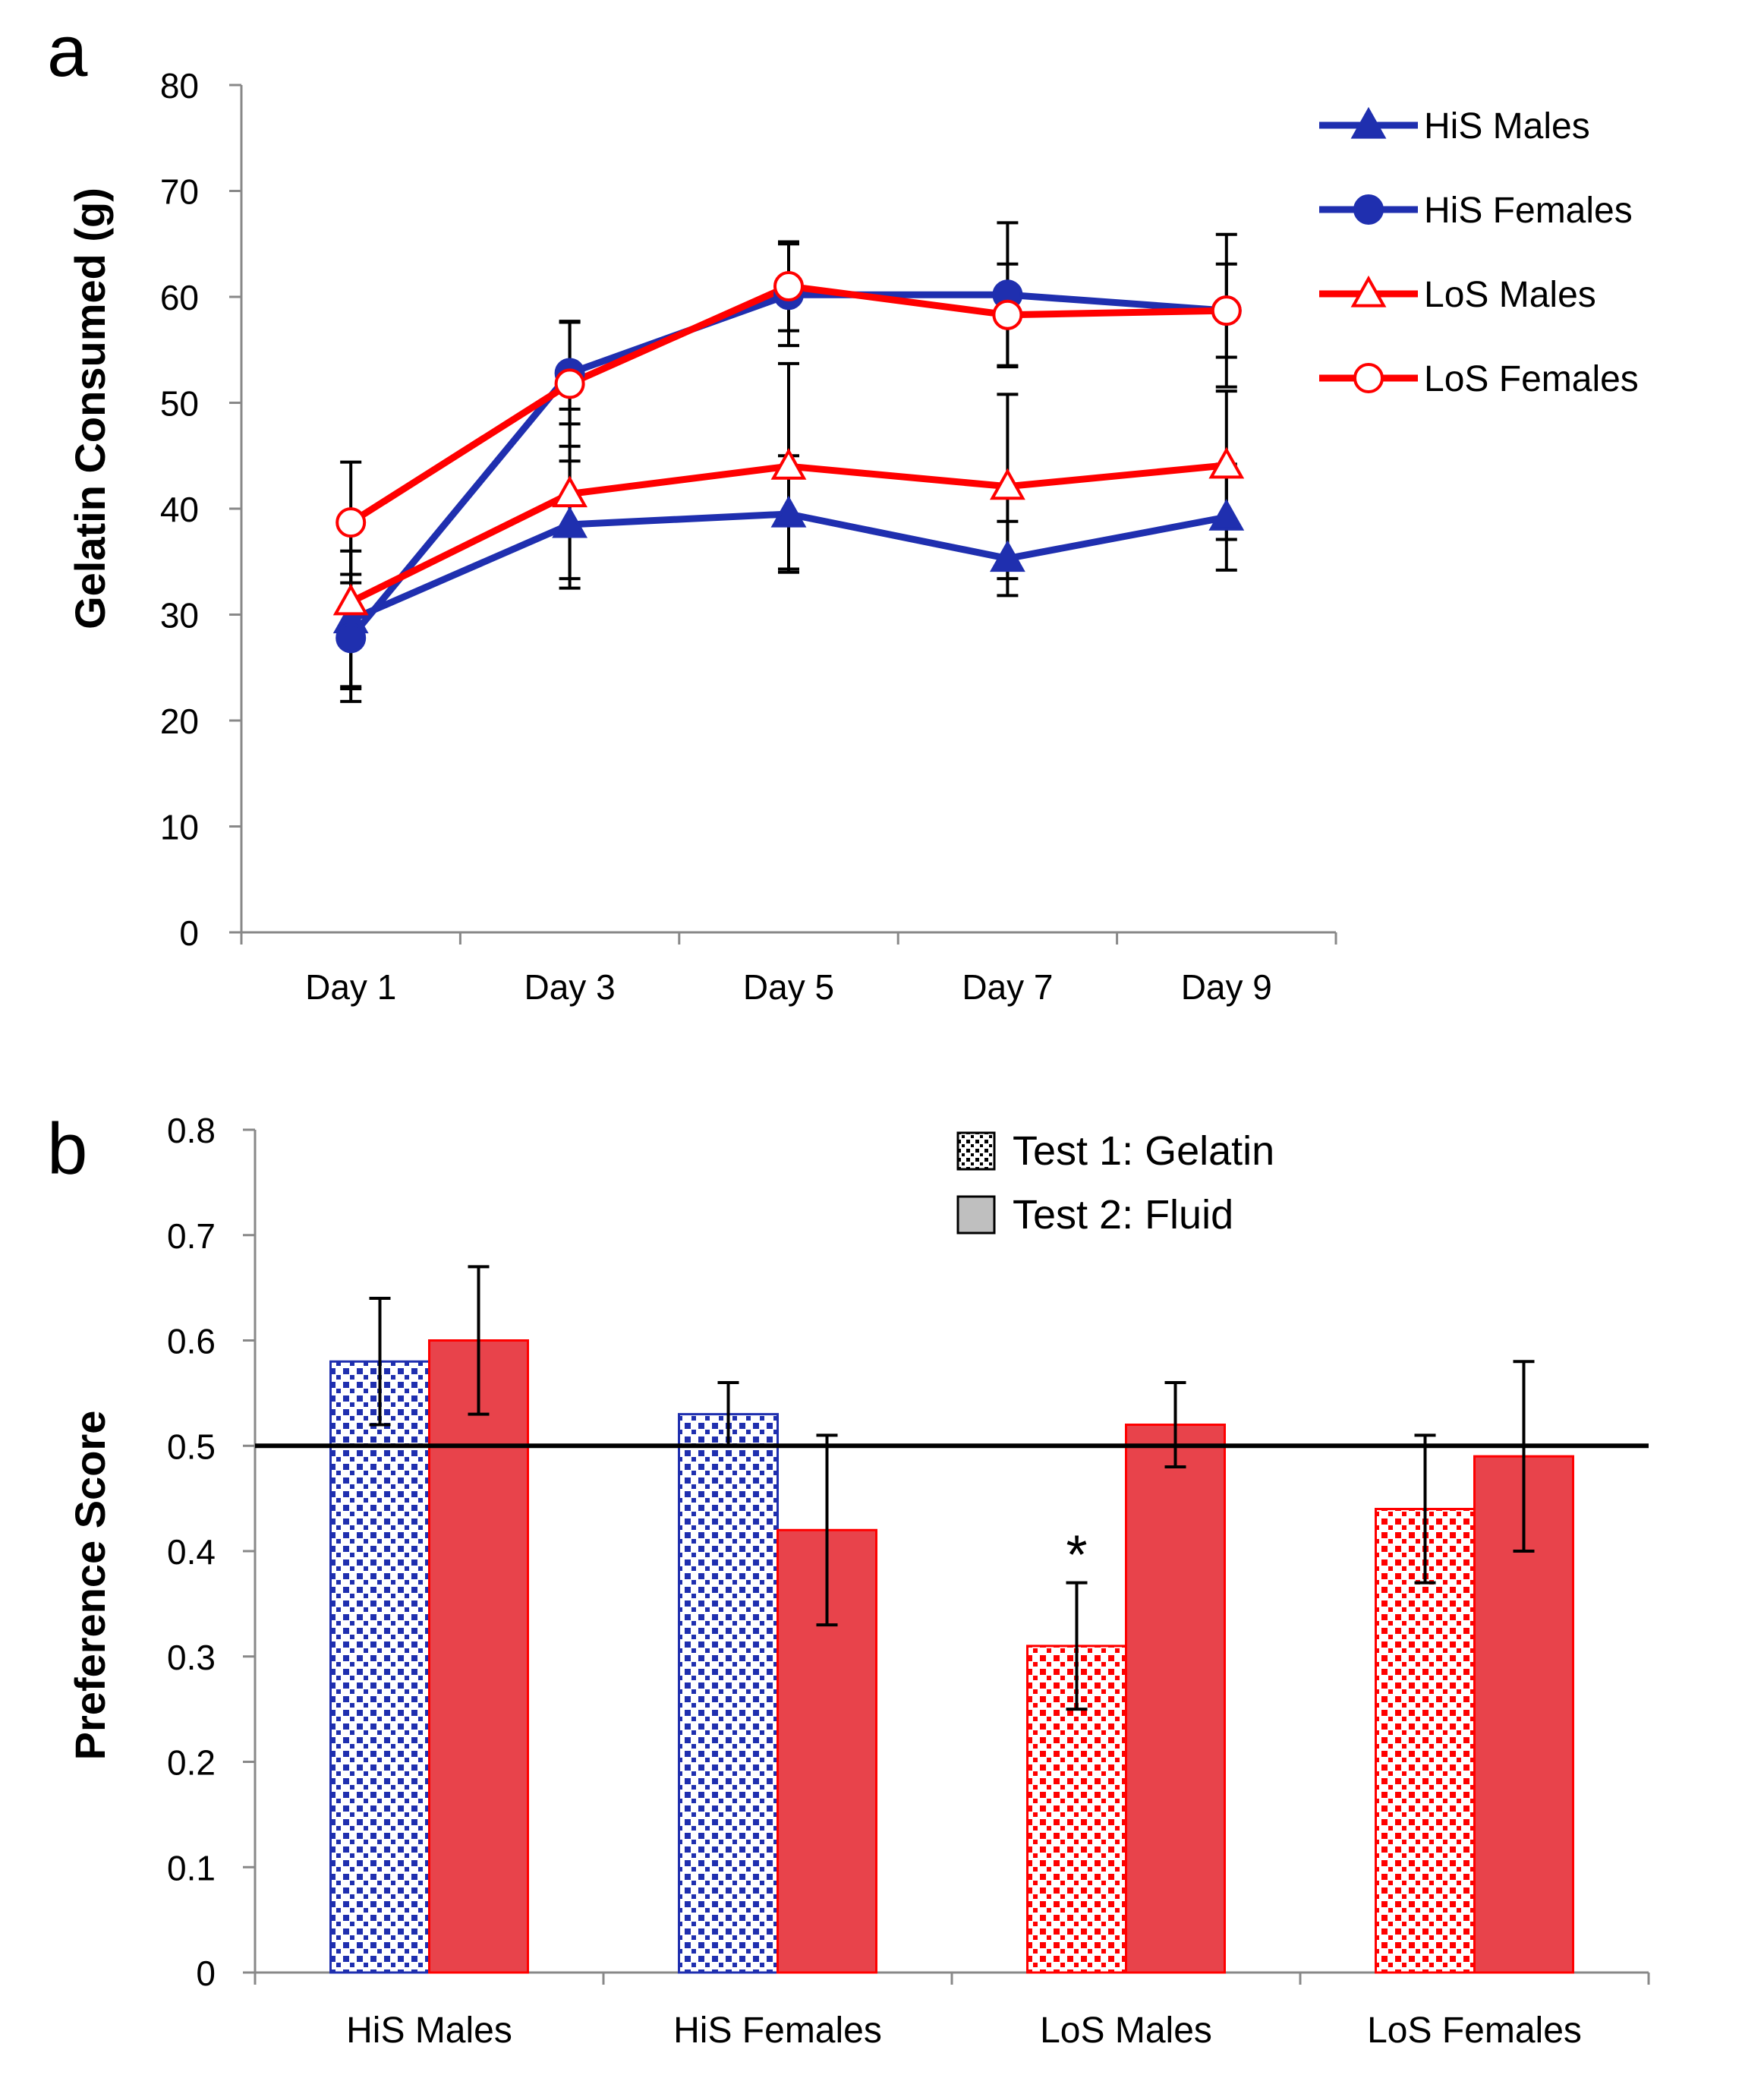  I want to click on y-tick-label: 0.6, so click(191, 1341).